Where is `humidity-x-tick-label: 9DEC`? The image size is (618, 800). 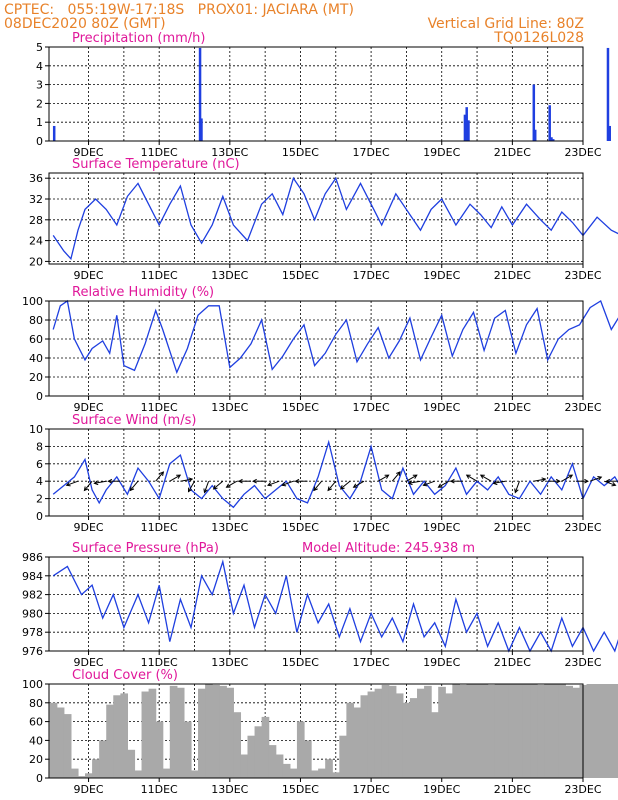
humidity-x-tick-label: 9DEC is located at coordinates (89, 407).